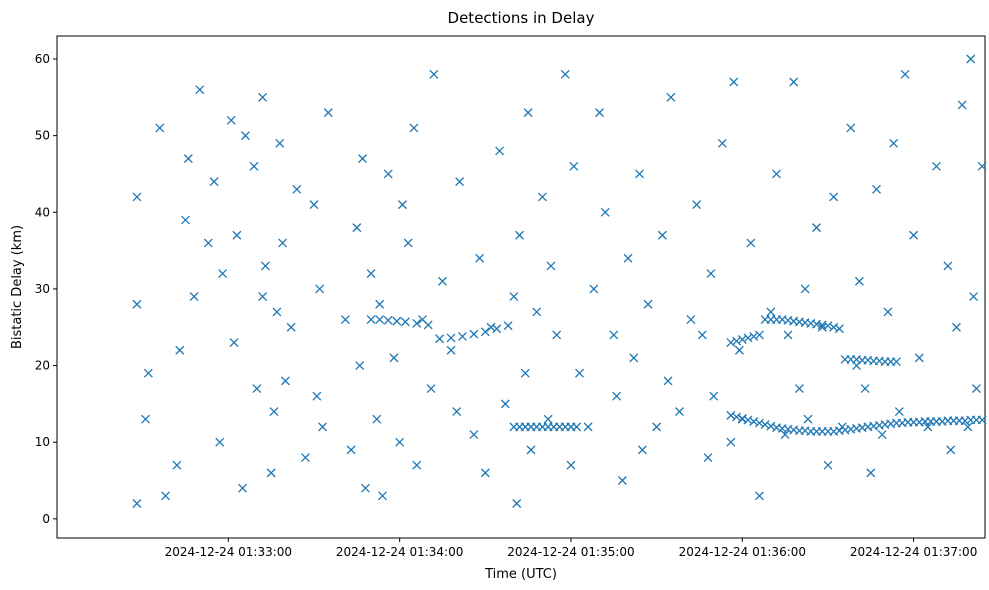  Describe the element at coordinates (42, 59) in the screenshot. I see `y-tick-label: 60` at that location.